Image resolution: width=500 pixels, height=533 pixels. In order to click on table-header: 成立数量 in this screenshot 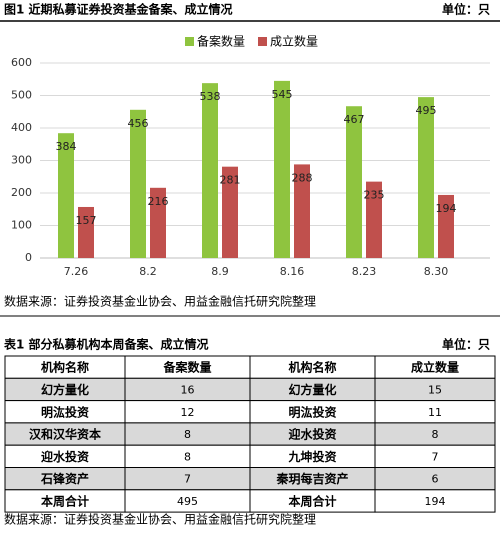, I will do `click(435, 367)`.